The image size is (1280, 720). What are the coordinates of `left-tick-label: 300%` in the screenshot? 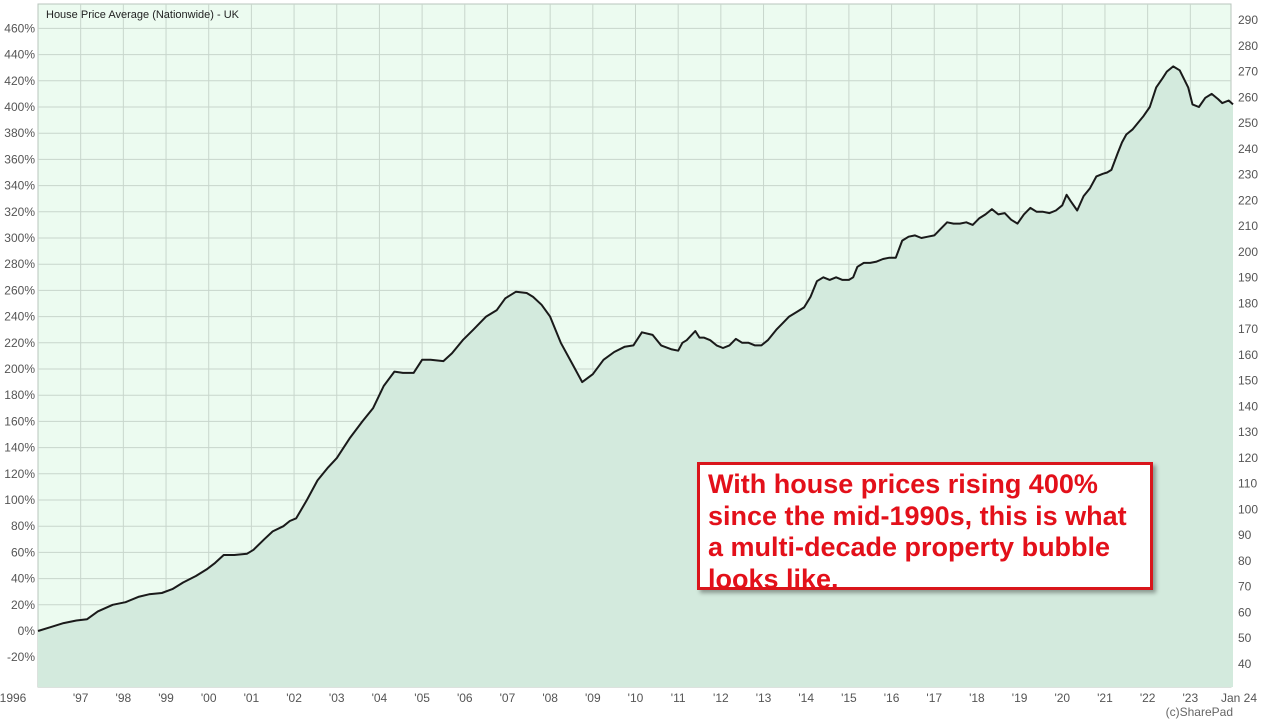 It's located at (19, 238).